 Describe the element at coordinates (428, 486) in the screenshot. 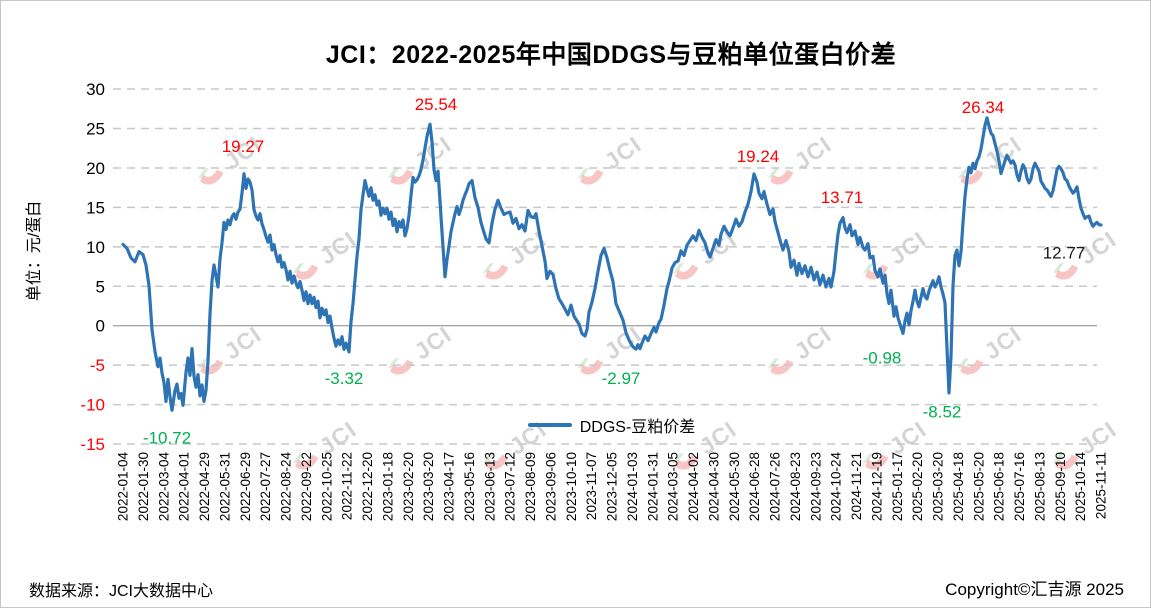

I see `x-tick-label: 2023-03-20` at that location.